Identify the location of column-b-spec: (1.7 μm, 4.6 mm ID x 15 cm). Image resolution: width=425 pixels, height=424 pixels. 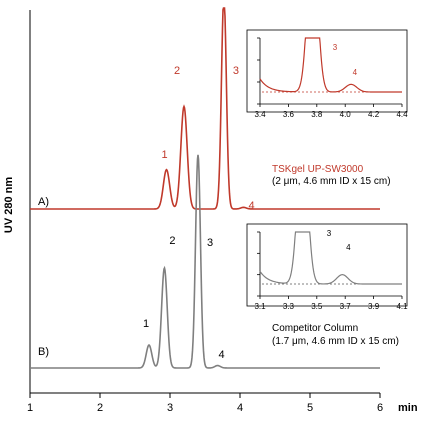
(335, 341).